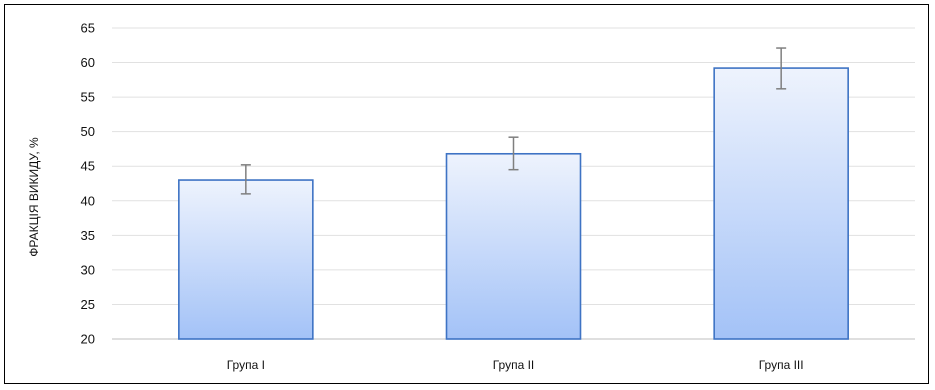 The height and width of the screenshot is (390, 935). Describe the element at coordinates (88, 166) in the screenshot. I see `y-tick-label: 45` at that location.